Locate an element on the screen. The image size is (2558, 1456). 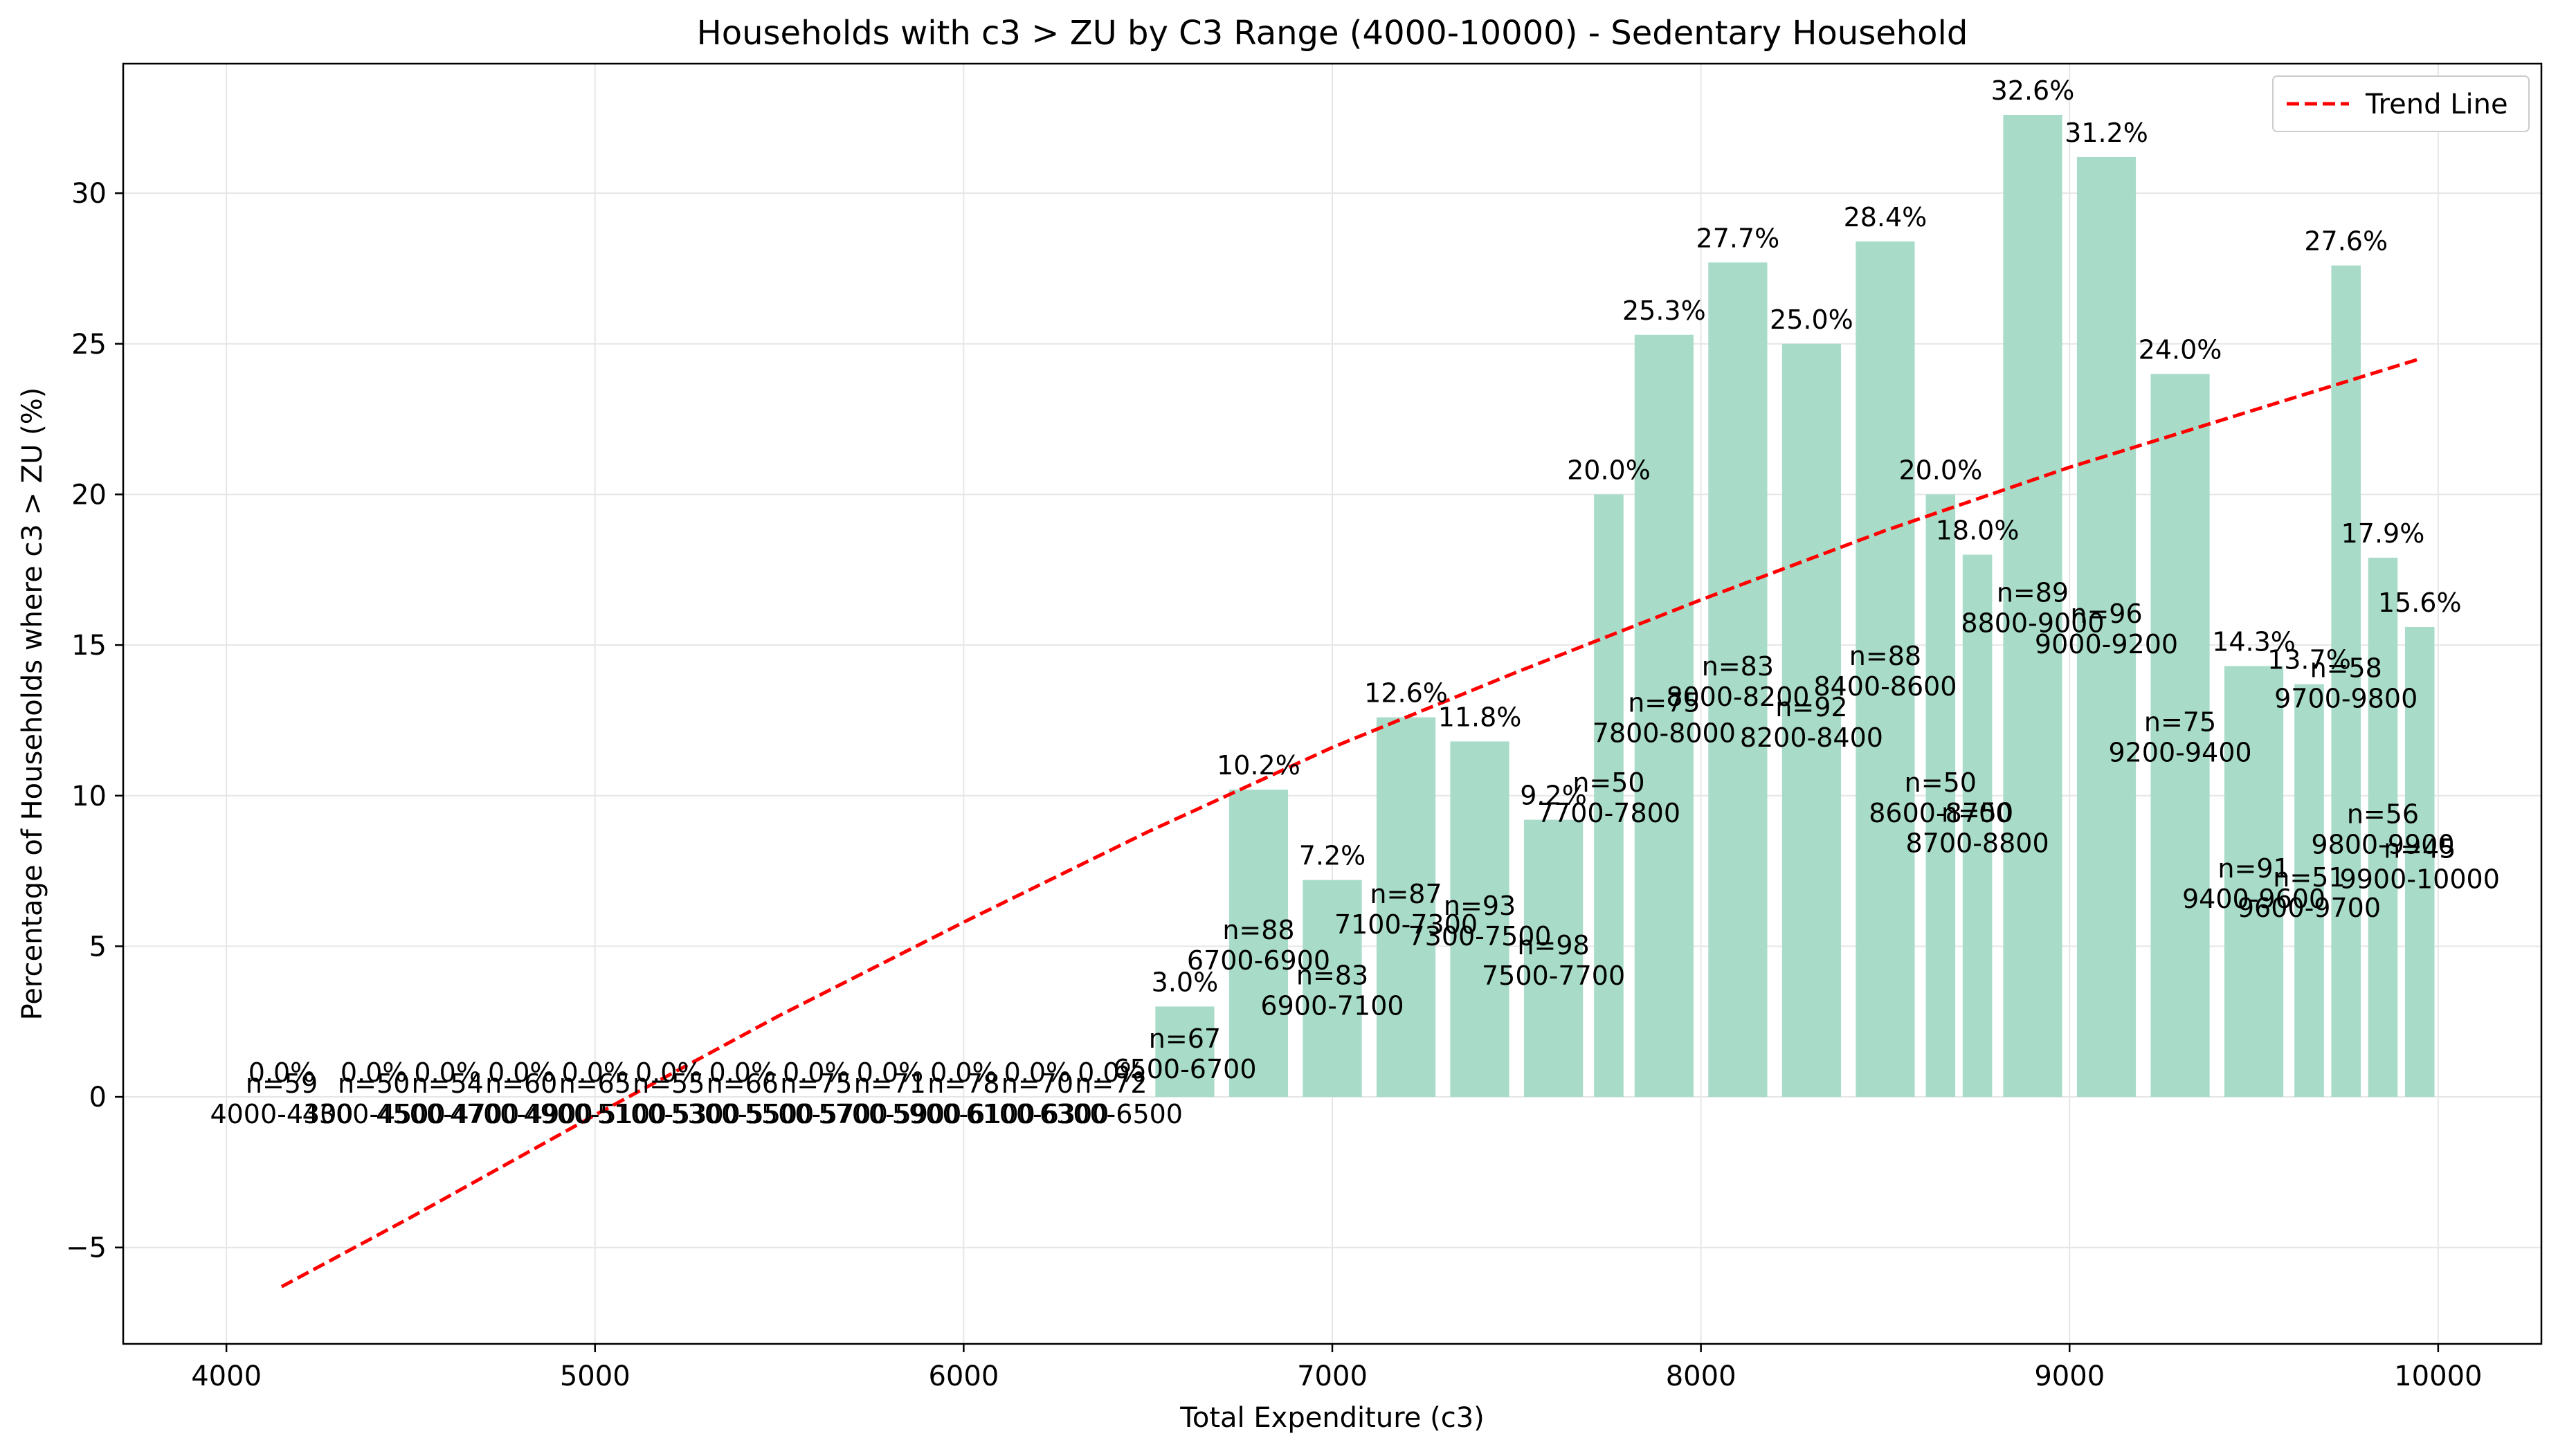
bar-count-label: n=60 is located at coordinates (521, 1083).